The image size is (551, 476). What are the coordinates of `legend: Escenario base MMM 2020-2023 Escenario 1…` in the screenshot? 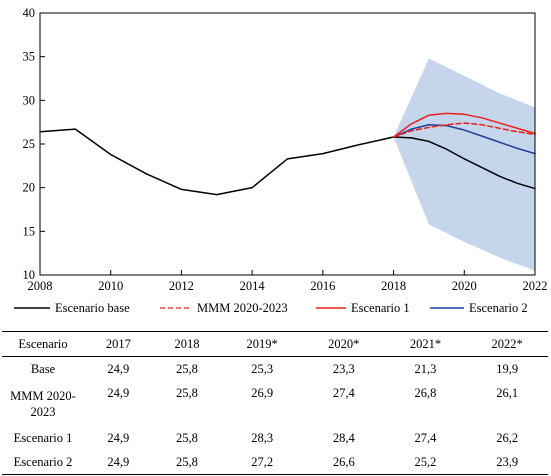 It's located at (275, 309).